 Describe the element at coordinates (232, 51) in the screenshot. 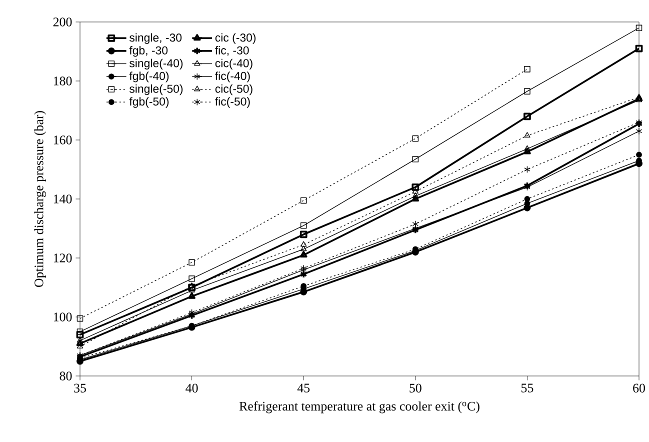

I see `legend-label: fic, -30` at that location.